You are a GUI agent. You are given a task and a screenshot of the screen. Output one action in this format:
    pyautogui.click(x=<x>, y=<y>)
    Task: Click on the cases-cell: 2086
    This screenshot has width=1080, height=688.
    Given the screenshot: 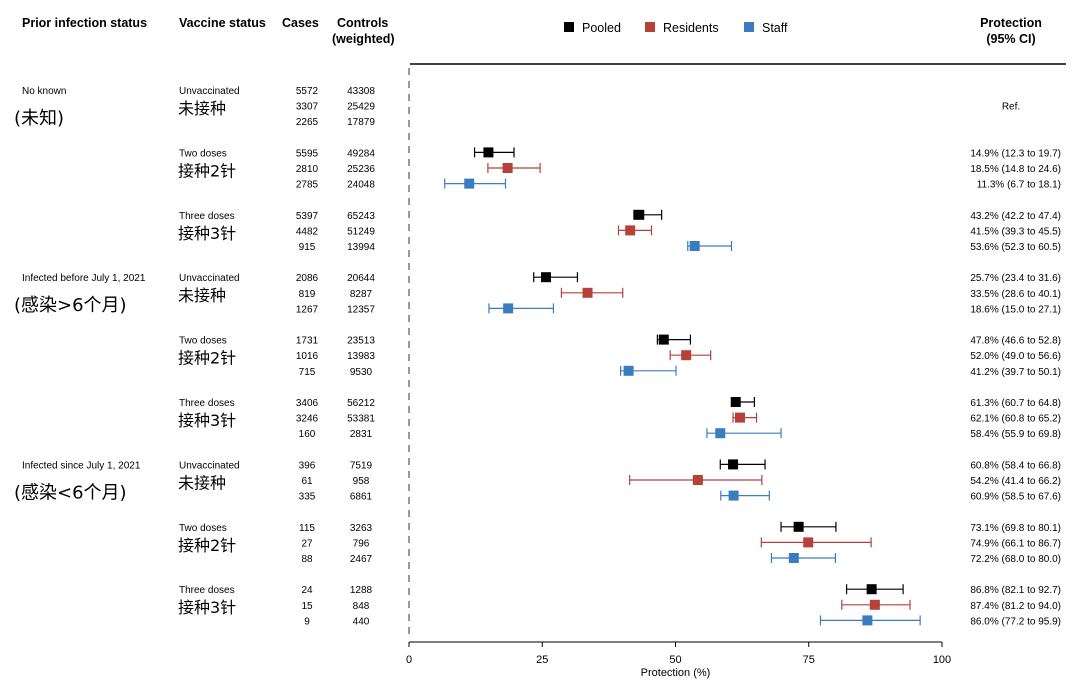 What is the action you would take?
    pyautogui.click(x=307, y=278)
    